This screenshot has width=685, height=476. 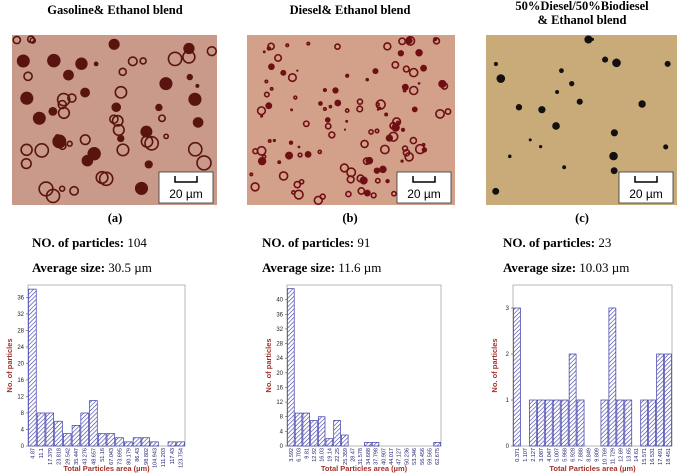 What do you see at coordinates (9, 365) in the screenshot?
I see `y-axis-label: No. of particles` at bounding box center [9, 365].